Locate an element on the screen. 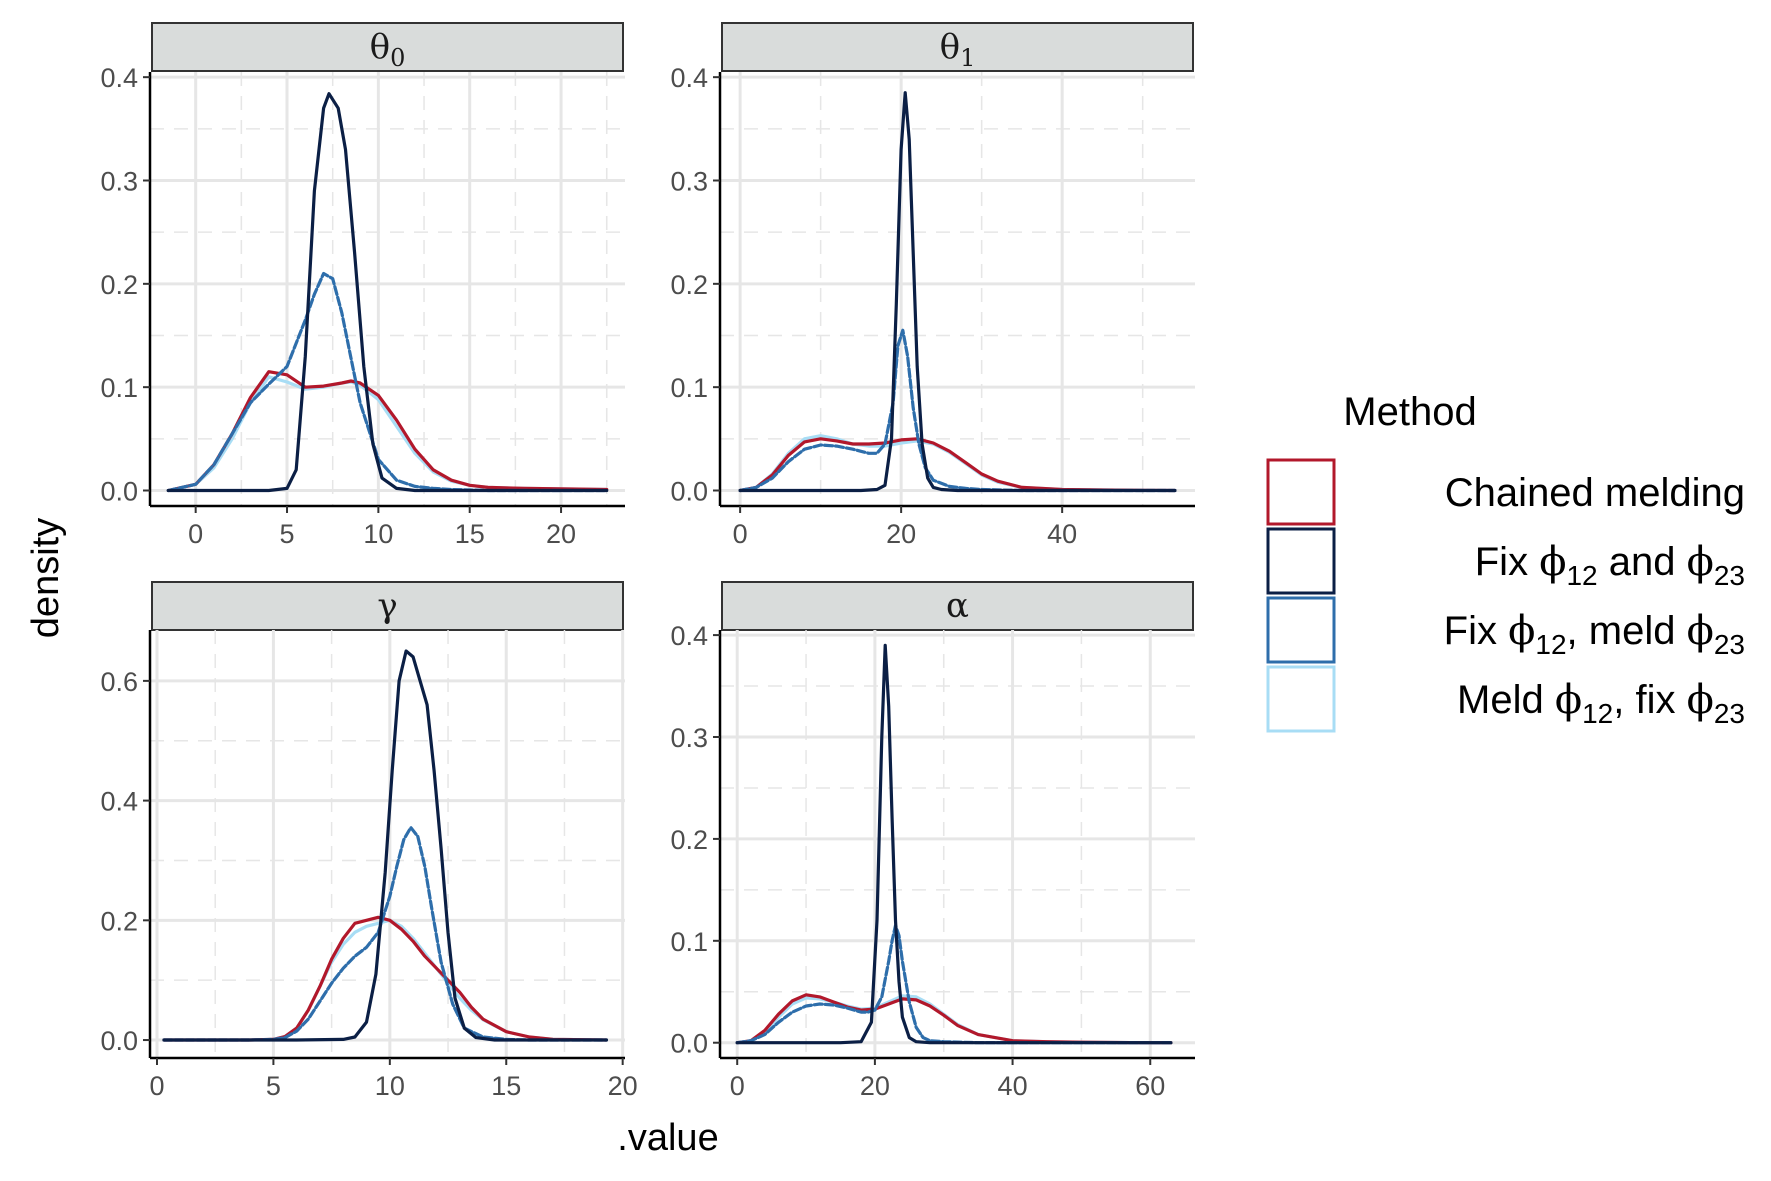 This screenshot has height=1181, width=1771. strip-symbol: α is located at coordinates (957, 606).